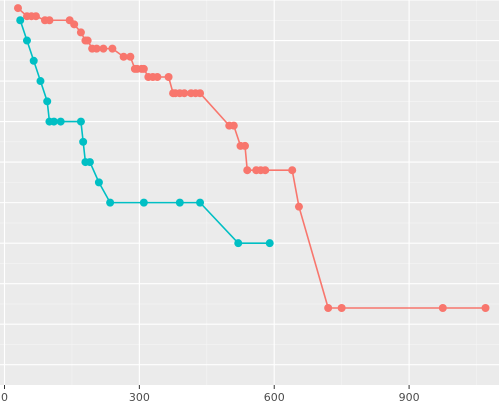 The width and height of the screenshot is (499, 411). What do you see at coordinates (4, 397) in the screenshot?
I see `x-tick-label: 0` at bounding box center [4, 397].